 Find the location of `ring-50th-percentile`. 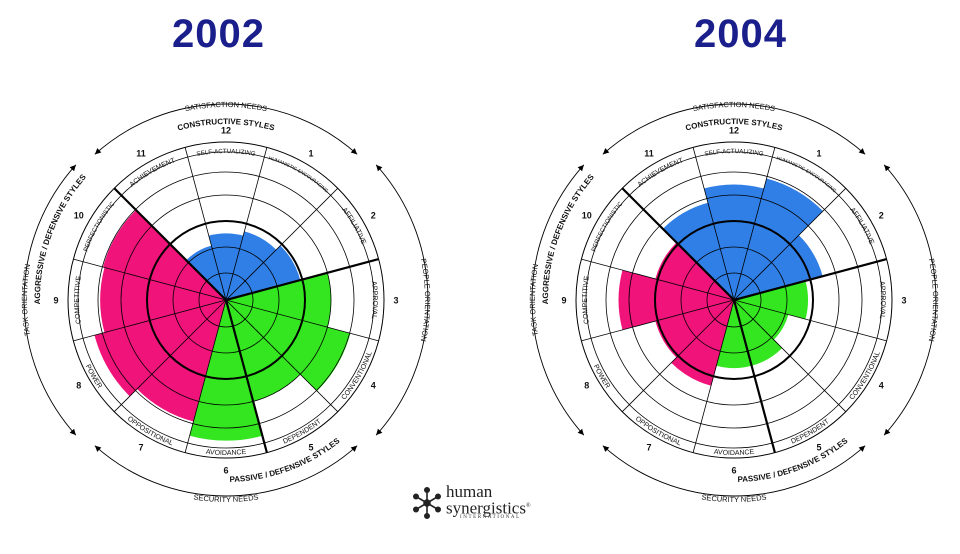

ring-50th-percentile is located at coordinates (734, 300).